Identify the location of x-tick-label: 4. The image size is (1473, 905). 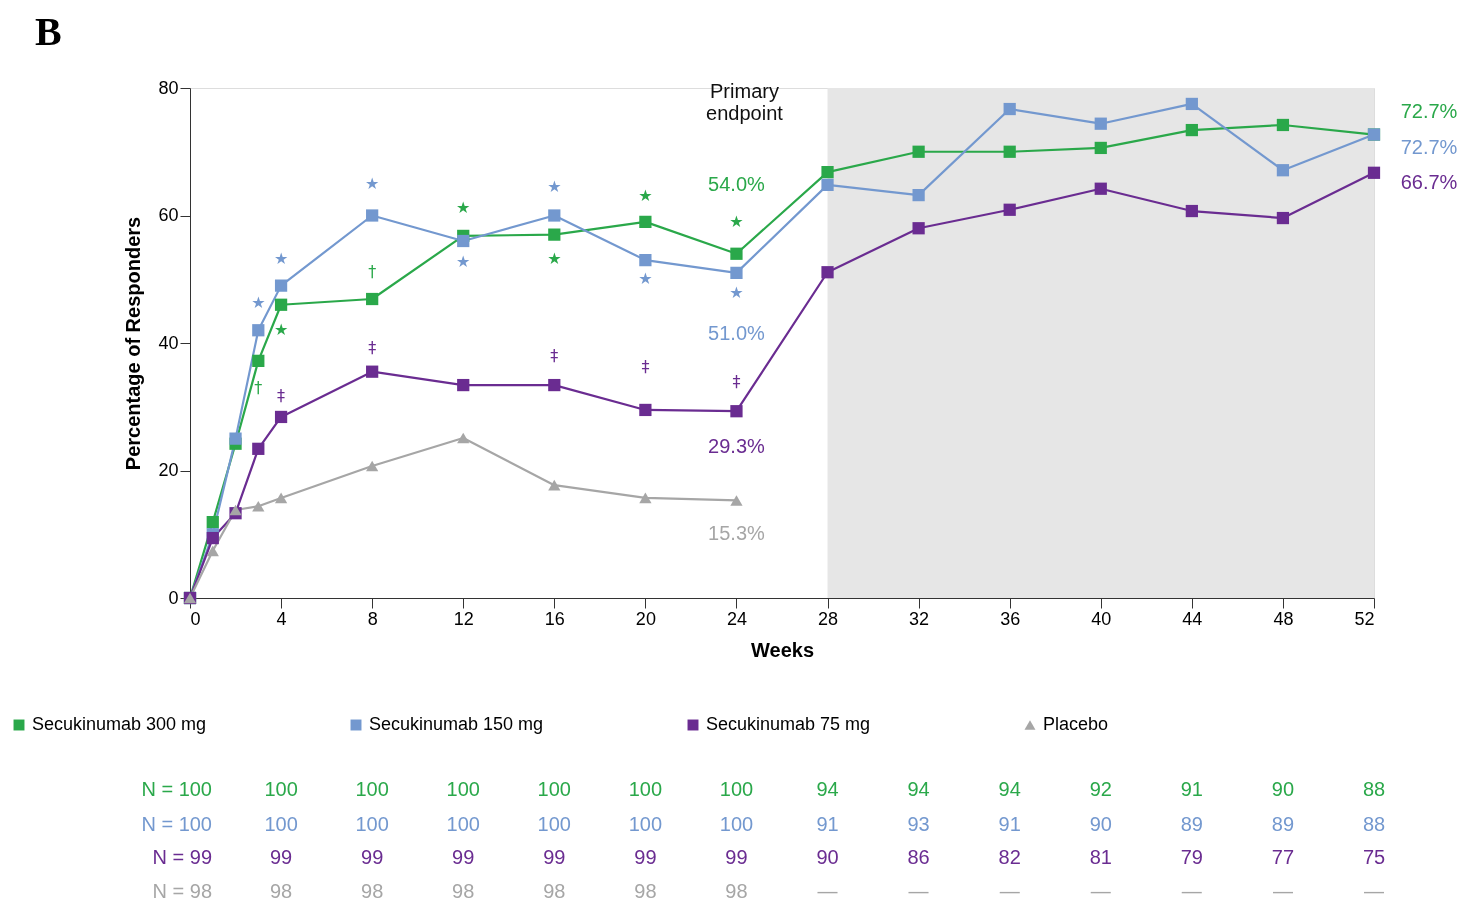
(281, 618).